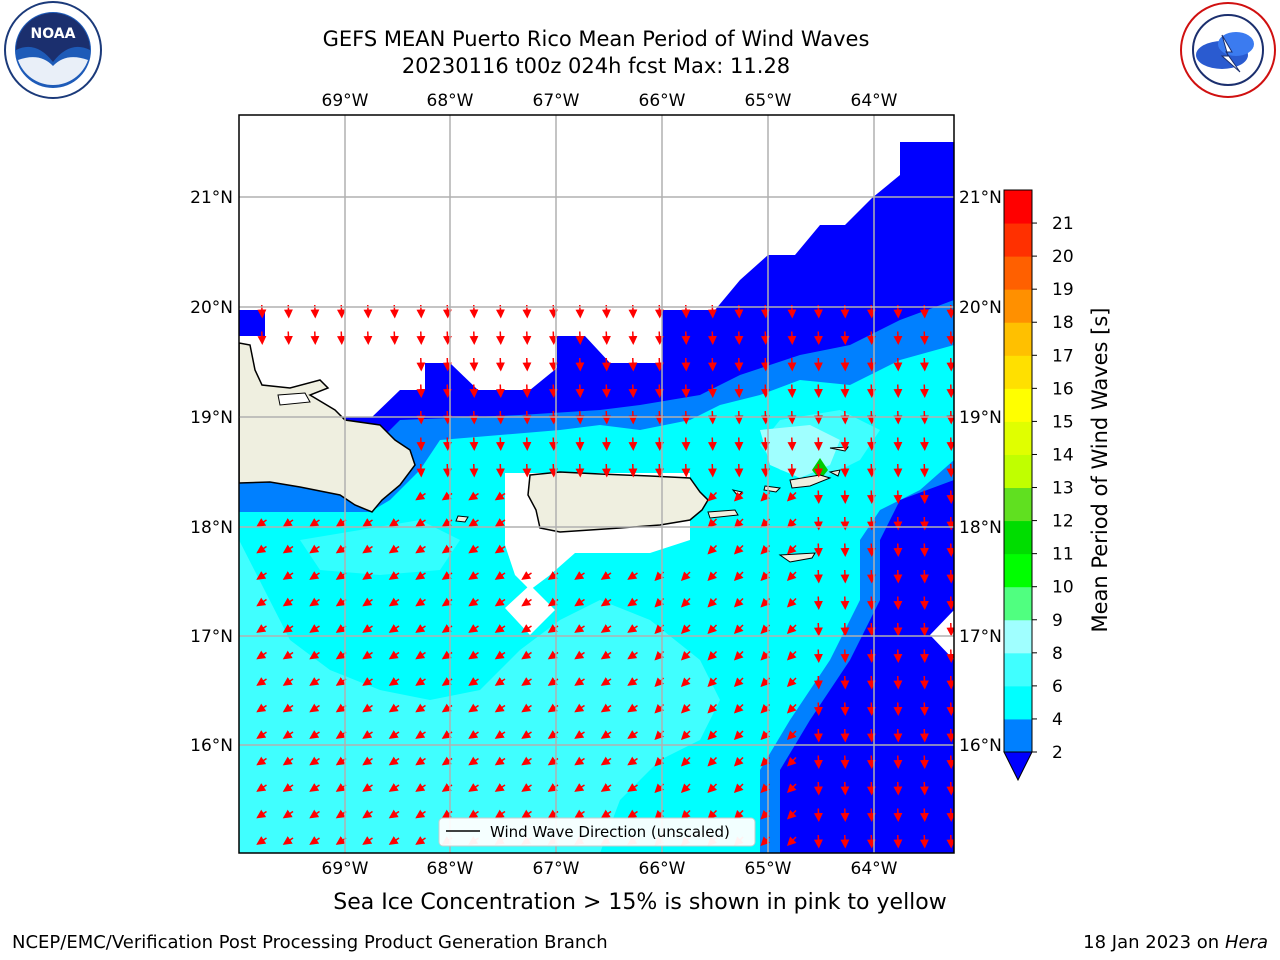 The image size is (1280, 960). Describe the element at coordinates (53, 50) in the screenshot. I see `noaa-logo: NOAA` at that location.